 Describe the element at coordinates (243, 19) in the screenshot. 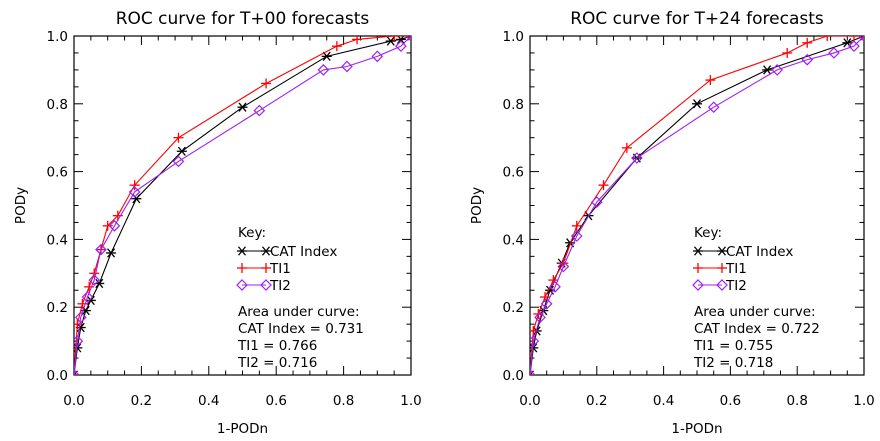

I see `chart-title: ROC curve for T+00 forecasts` at that location.